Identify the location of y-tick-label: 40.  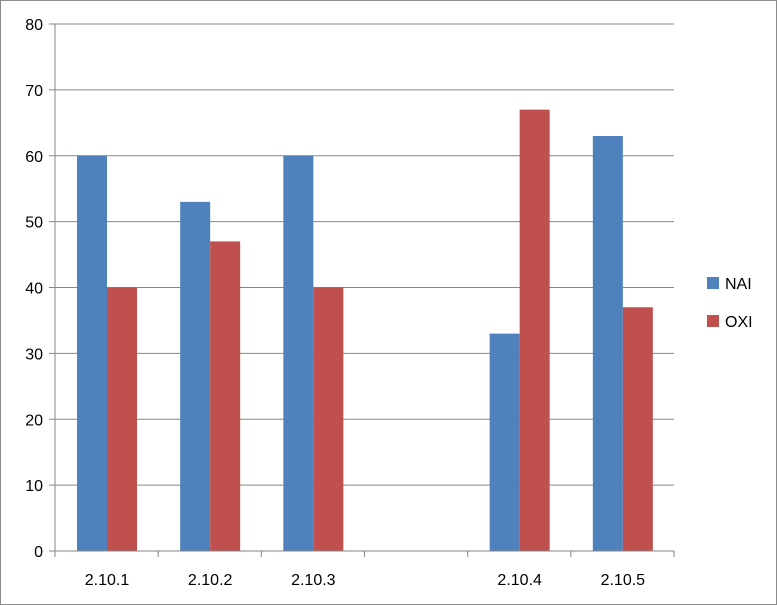
(34, 289).